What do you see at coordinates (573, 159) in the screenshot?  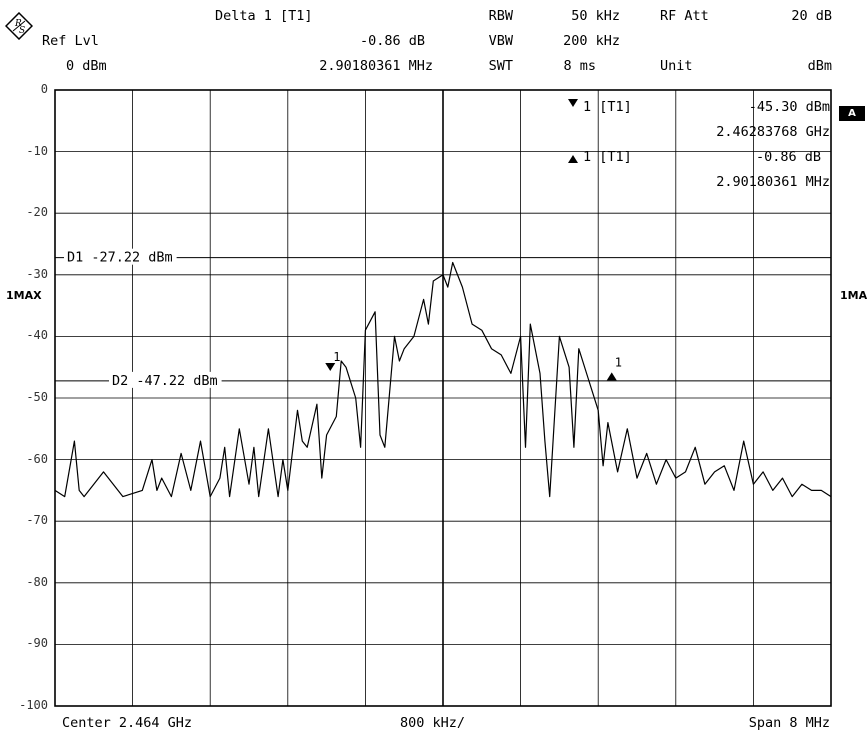 I see `marker-up-icon` at bounding box center [573, 159].